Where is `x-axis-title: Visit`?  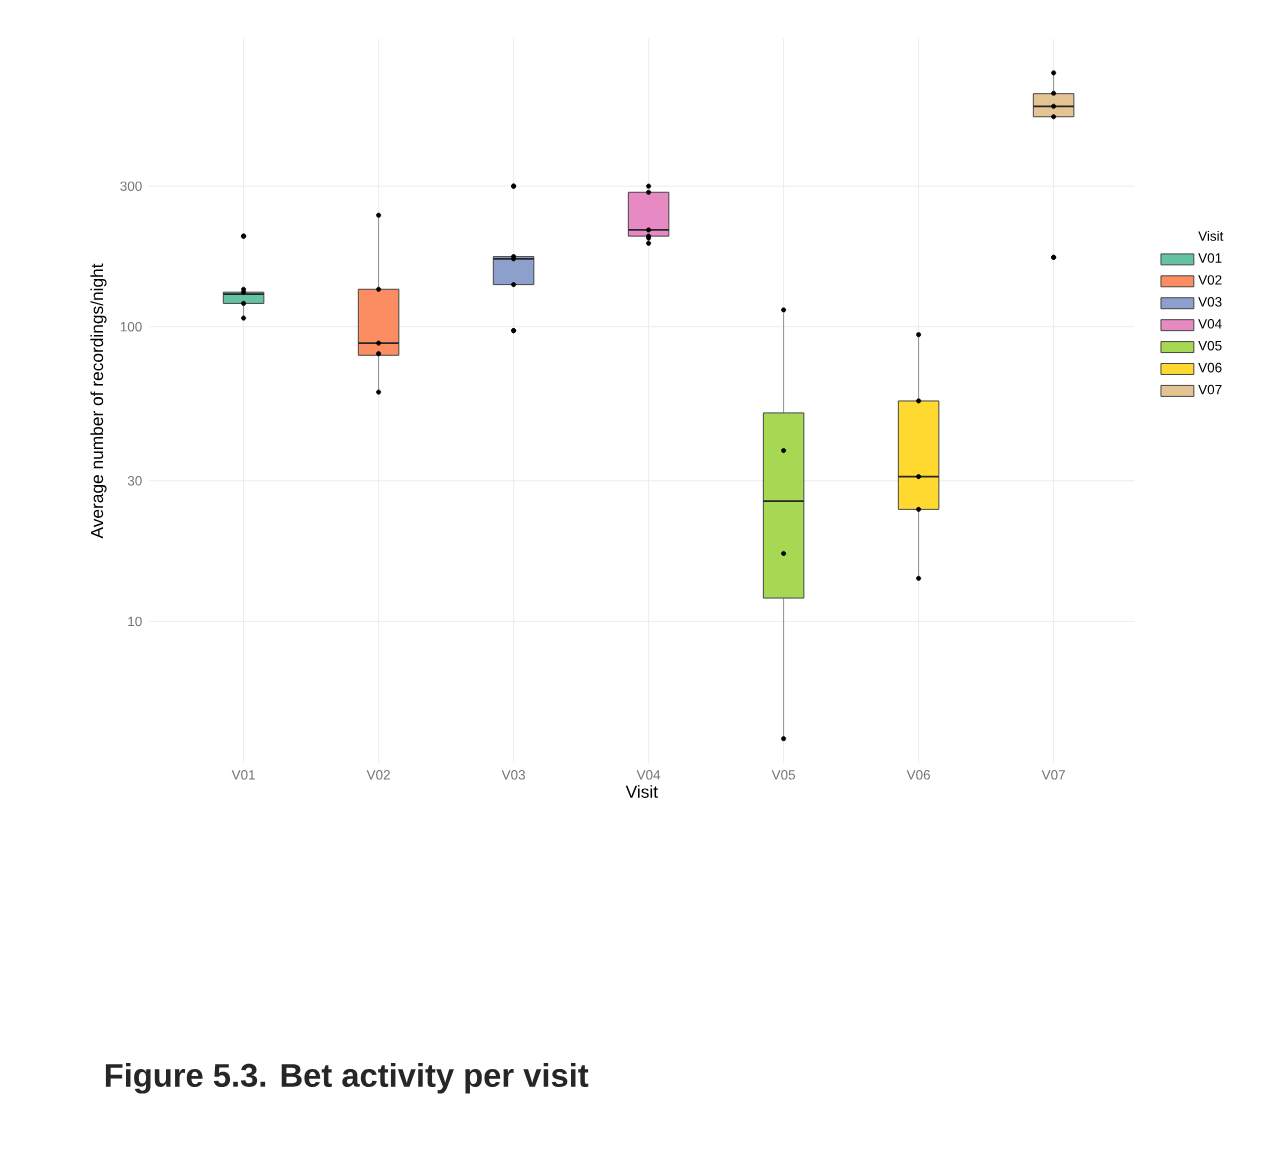
x-axis-title: Visit is located at coordinates (641, 792).